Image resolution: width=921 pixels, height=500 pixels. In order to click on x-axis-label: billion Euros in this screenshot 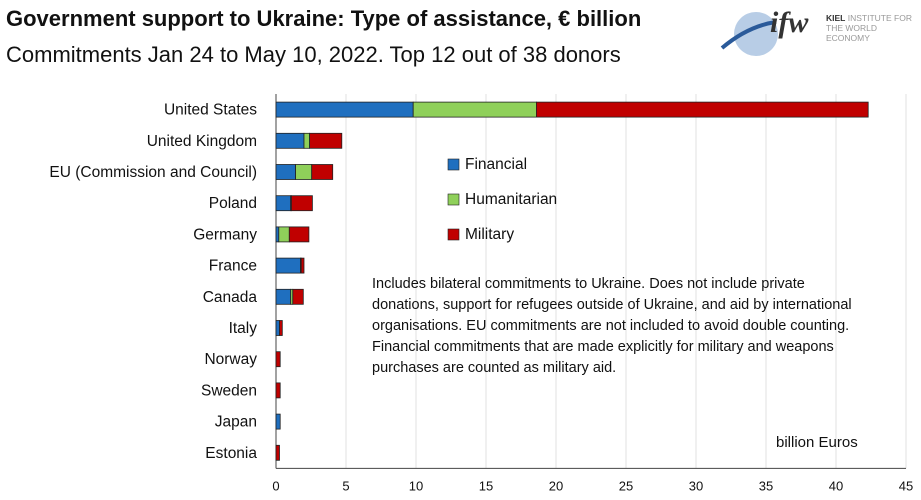, I will do `click(817, 442)`.